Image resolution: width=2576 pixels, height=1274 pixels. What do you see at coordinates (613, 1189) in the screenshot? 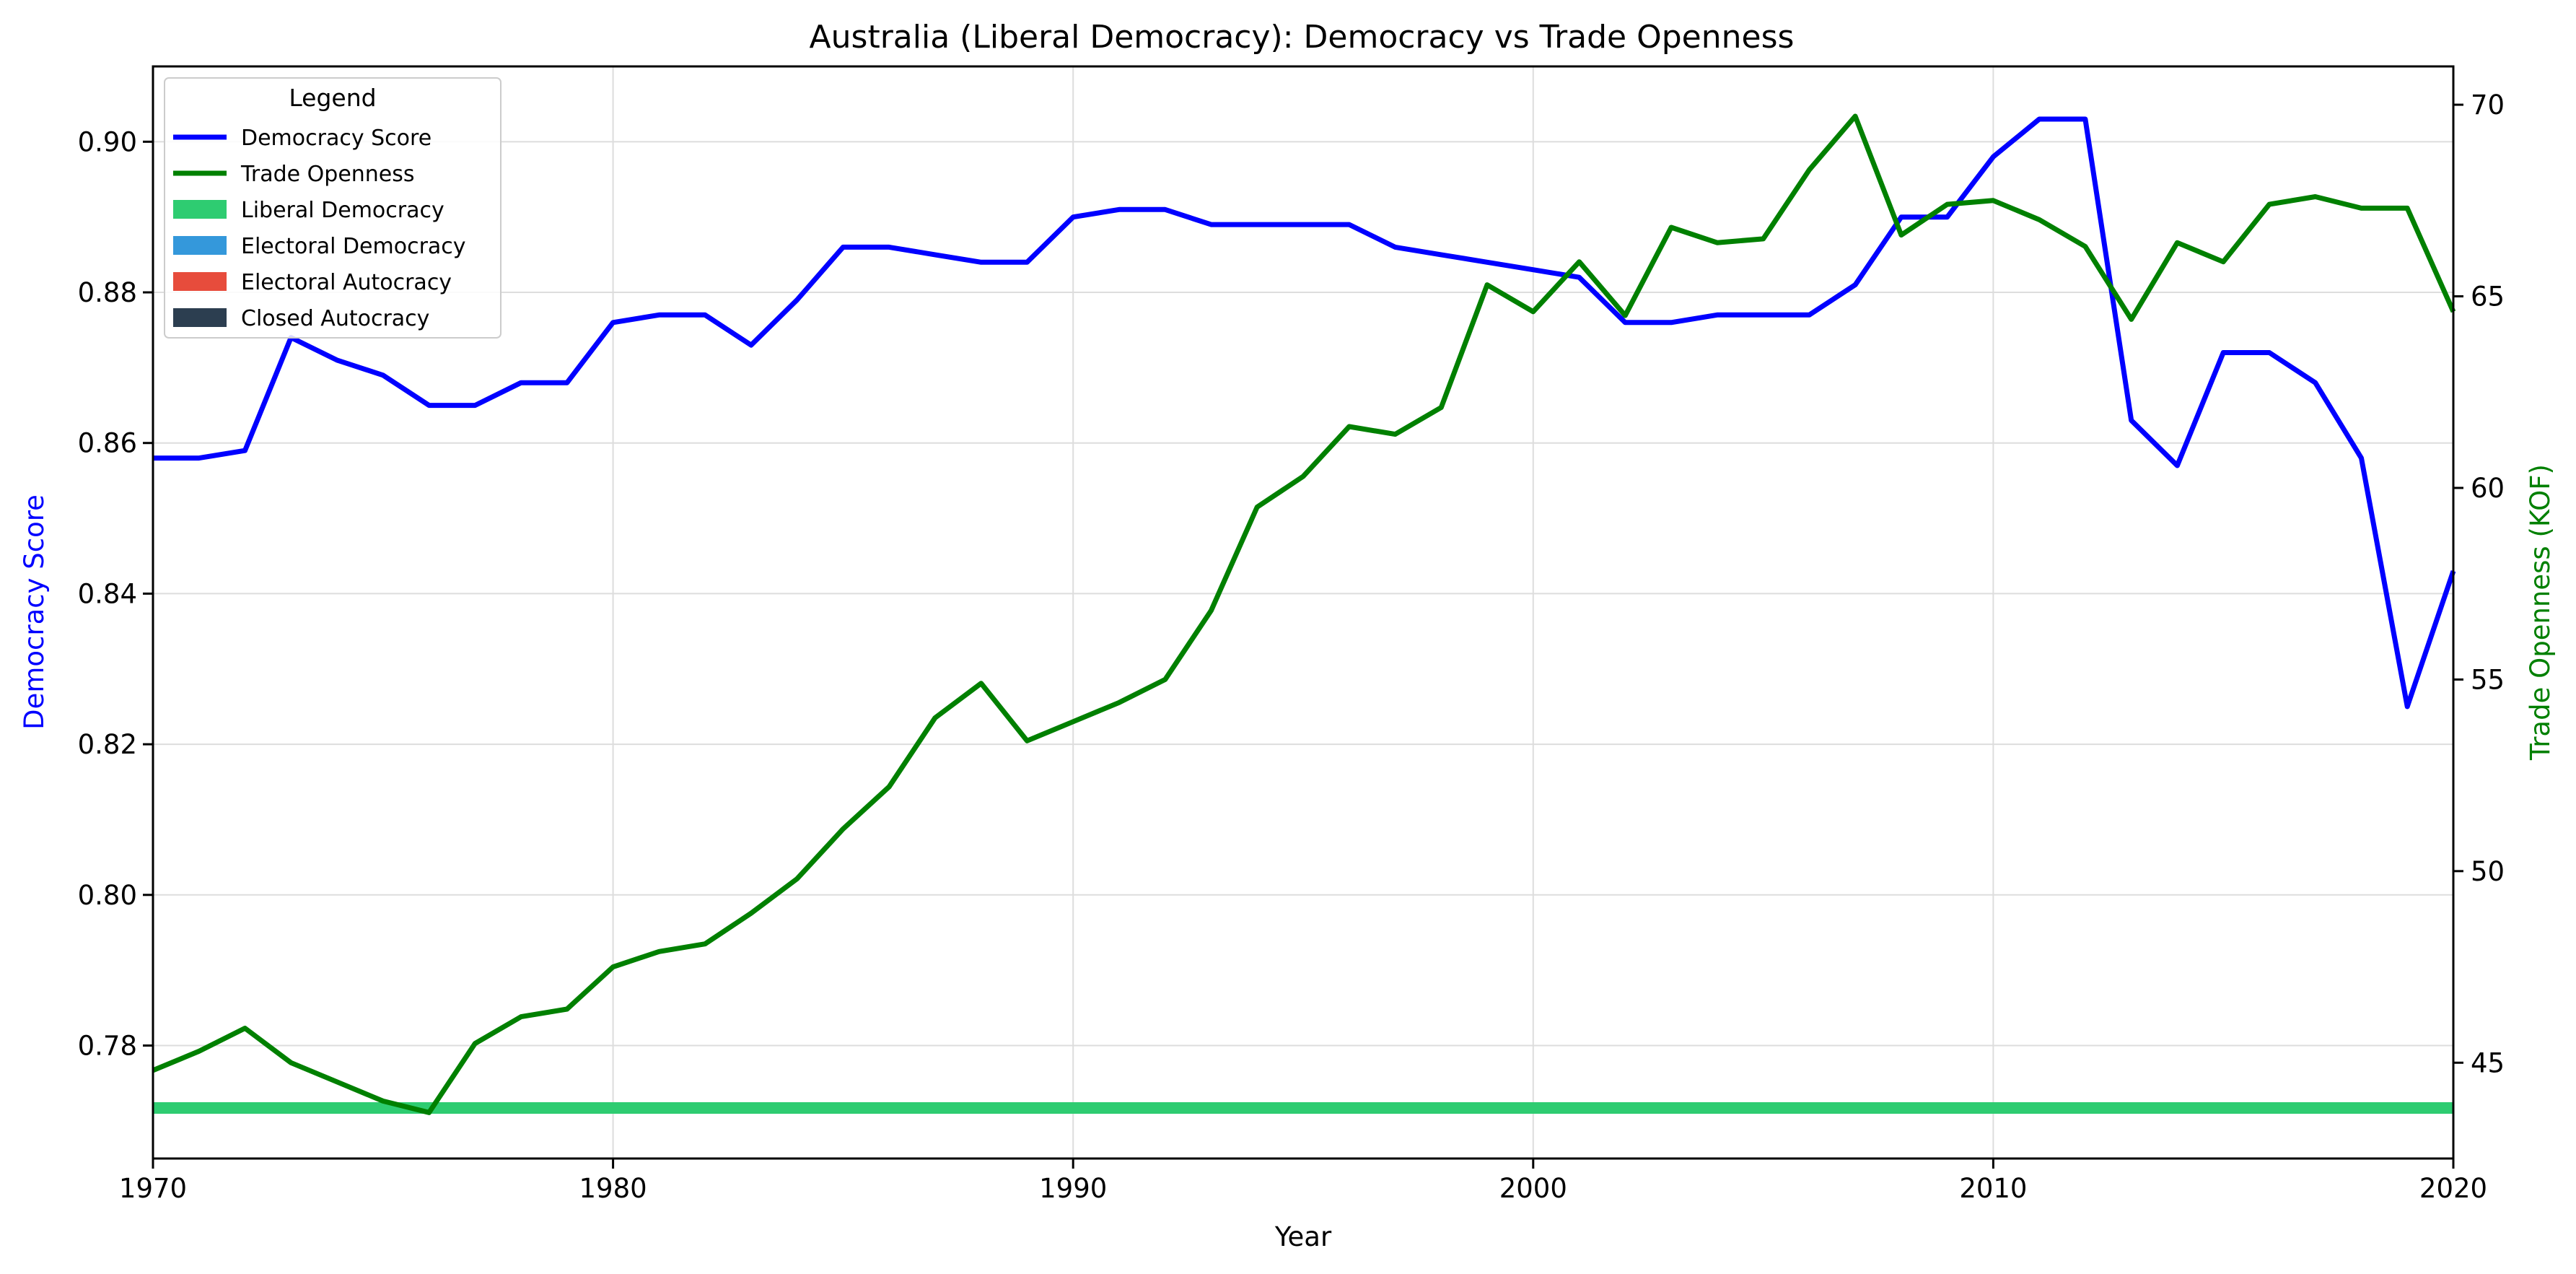
I see `x-tick-label: 1980` at bounding box center [613, 1189].